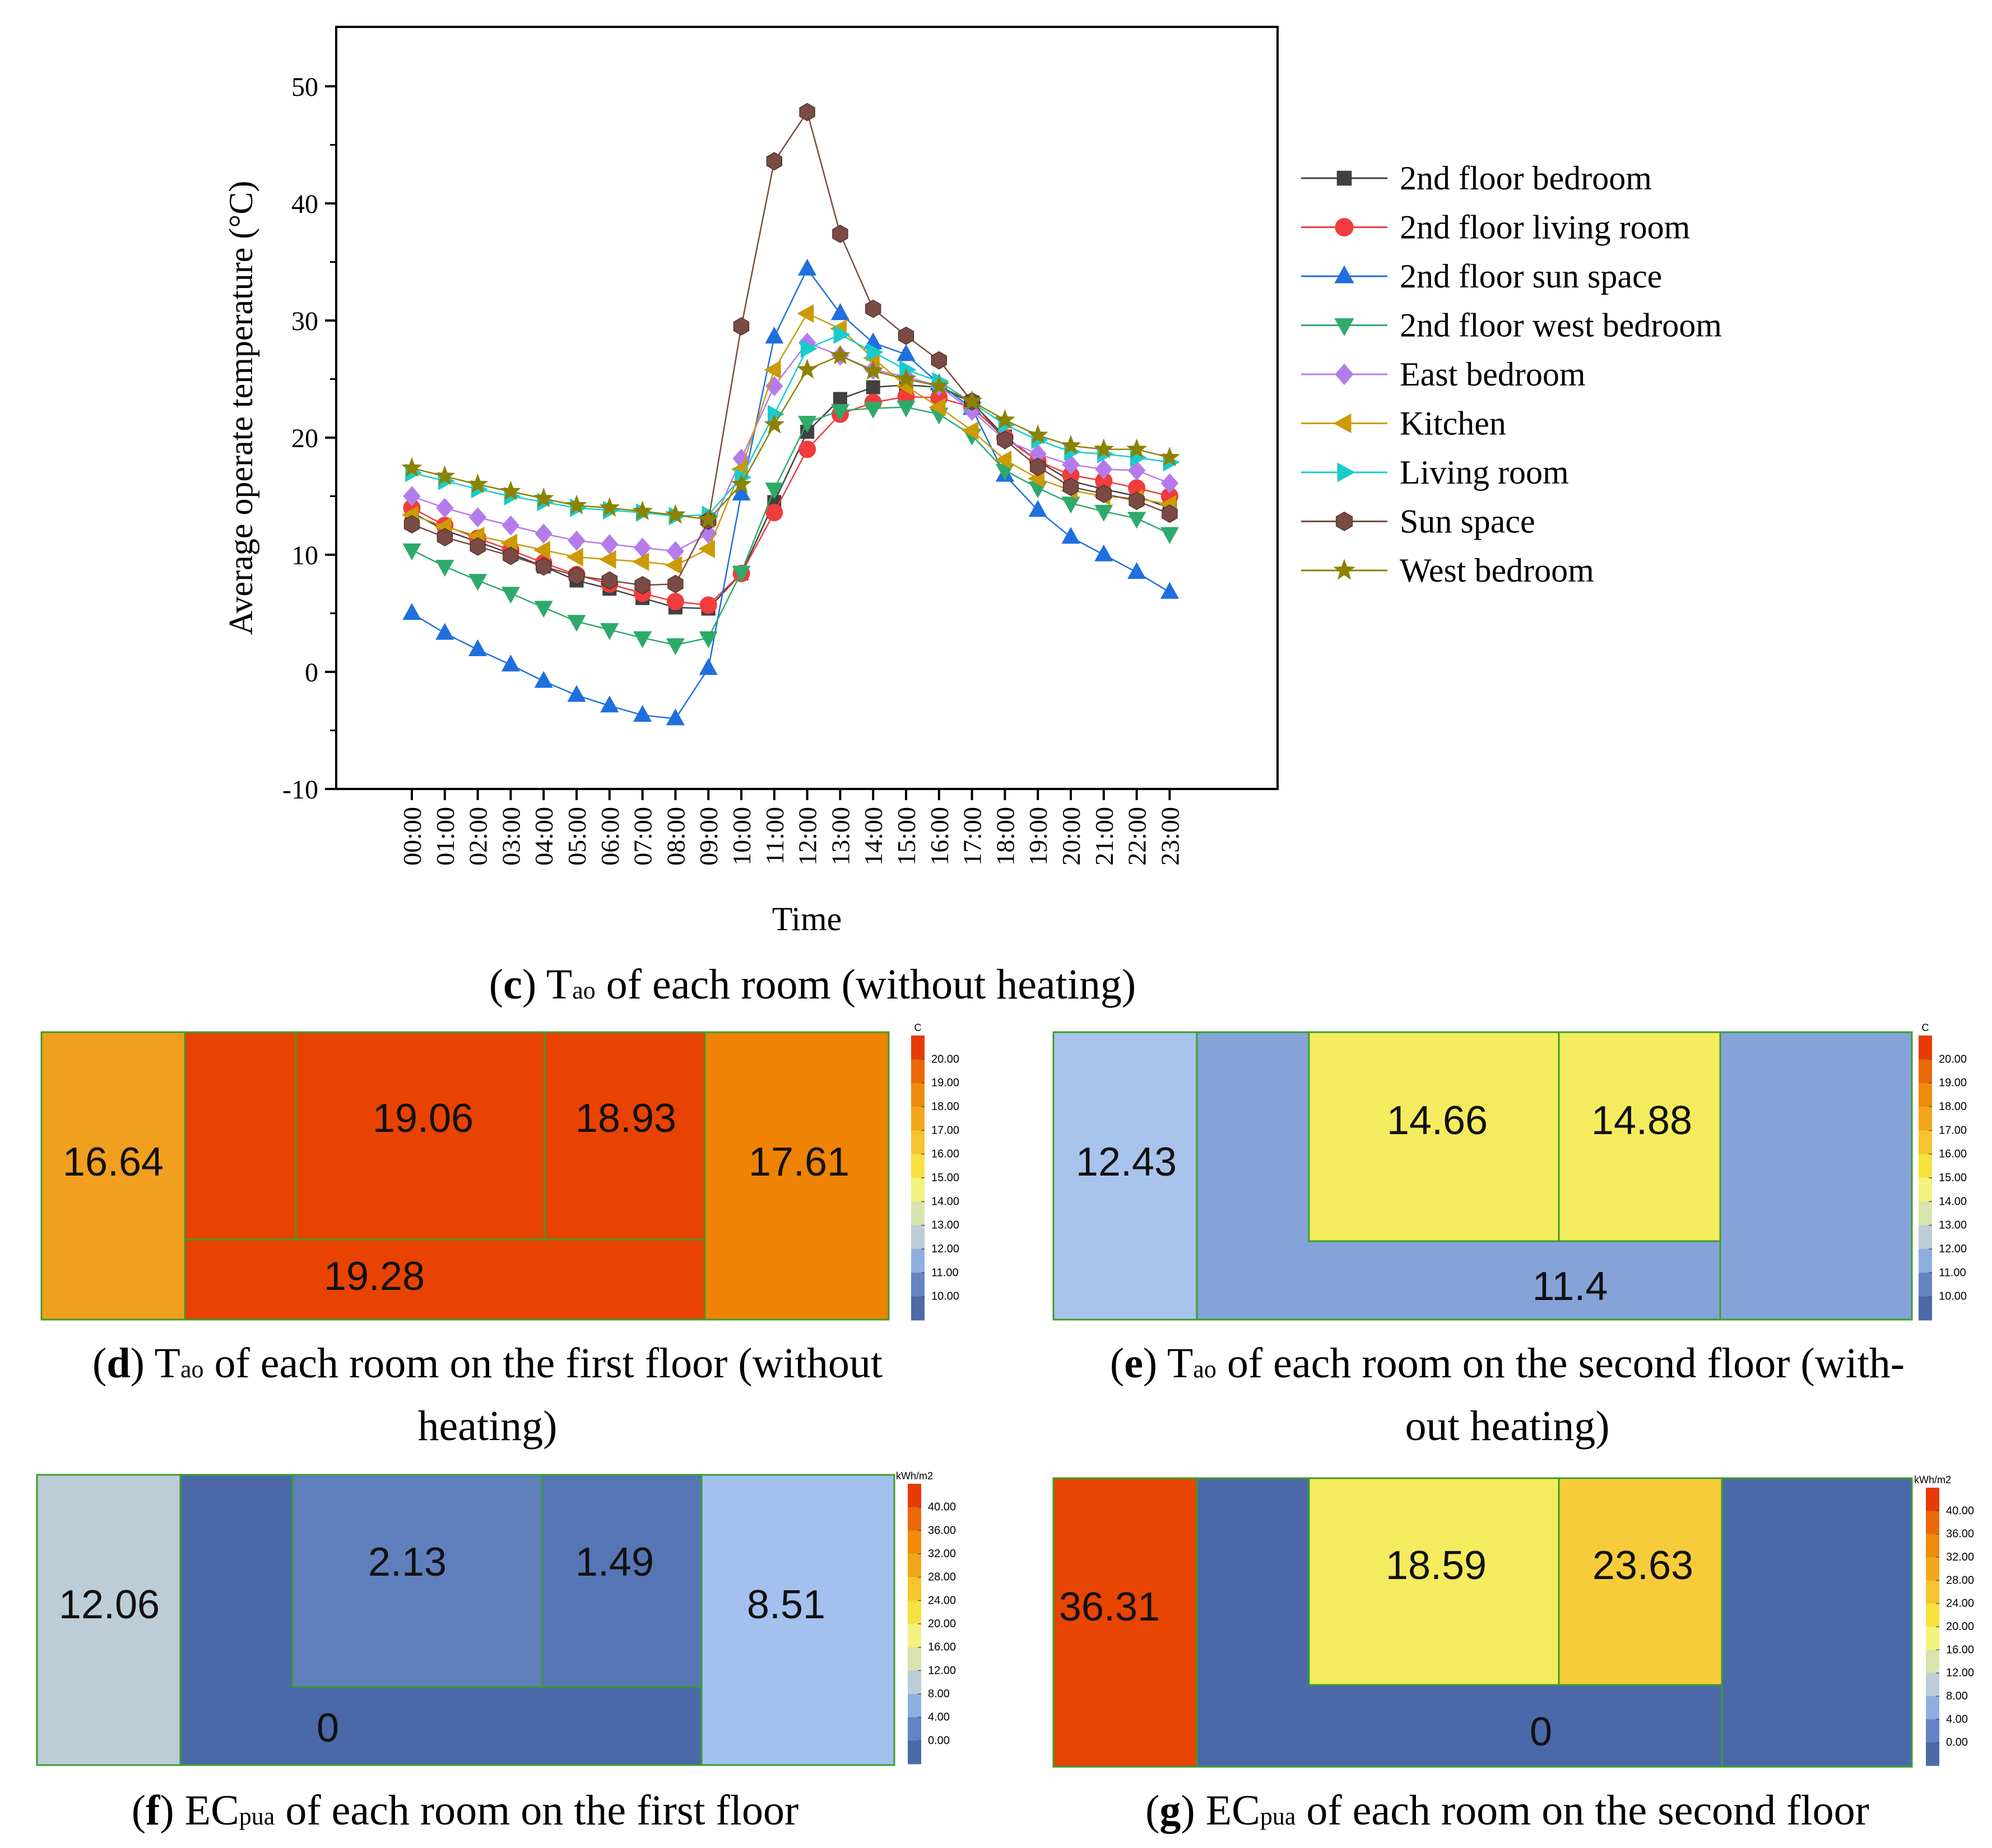 This screenshot has height=1848, width=1992. What do you see at coordinates (1170, 1810) in the screenshot?
I see `caption-letter: g` at bounding box center [1170, 1810].